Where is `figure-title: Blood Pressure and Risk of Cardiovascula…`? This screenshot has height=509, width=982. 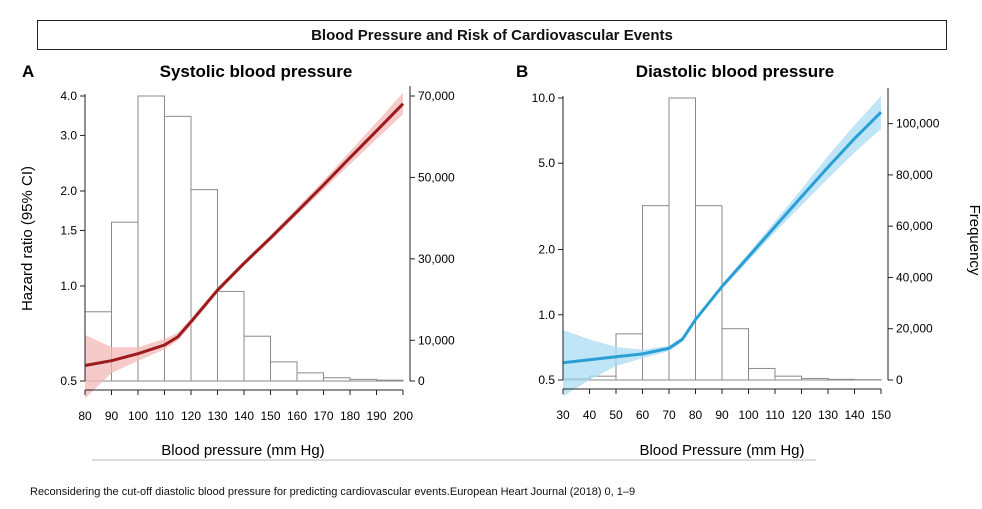
figure-title: Blood Pressure and Risk of Cardiovascula… is located at coordinates (492, 35).